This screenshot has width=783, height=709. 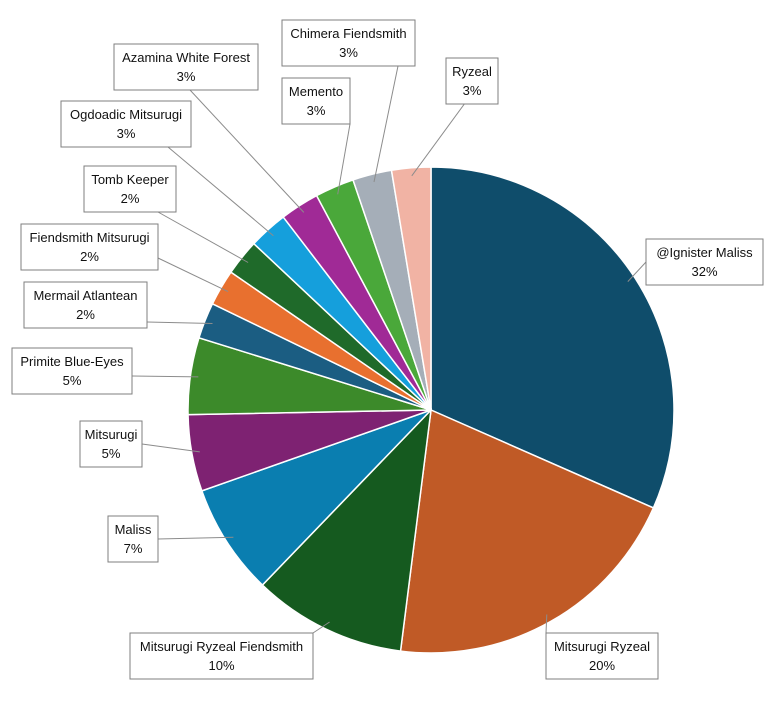 I want to click on pie-slice-mitsurugi-ryzeal-fiendsmith, so click(x=347, y=529).